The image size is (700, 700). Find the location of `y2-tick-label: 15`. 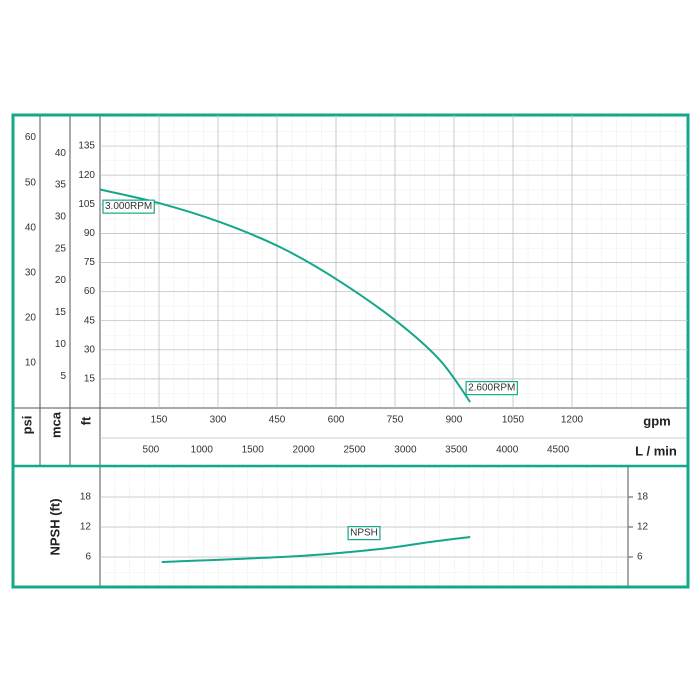

y2-tick-label: 15 is located at coordinates (61, 312).